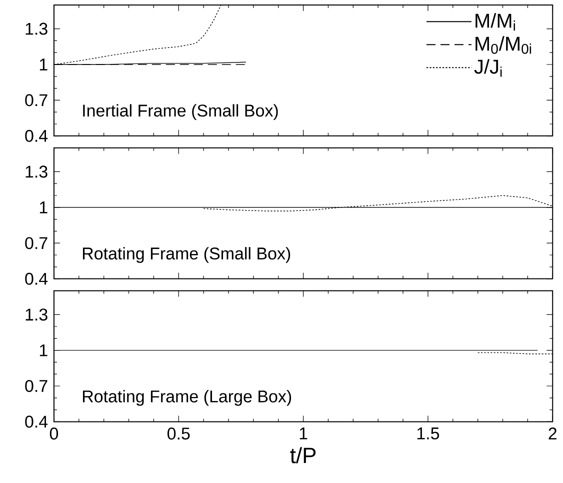  Describe the element at coordinates (488, 68) in the screenshot. I see `legend-label: J/J$_{i}$` at that location.